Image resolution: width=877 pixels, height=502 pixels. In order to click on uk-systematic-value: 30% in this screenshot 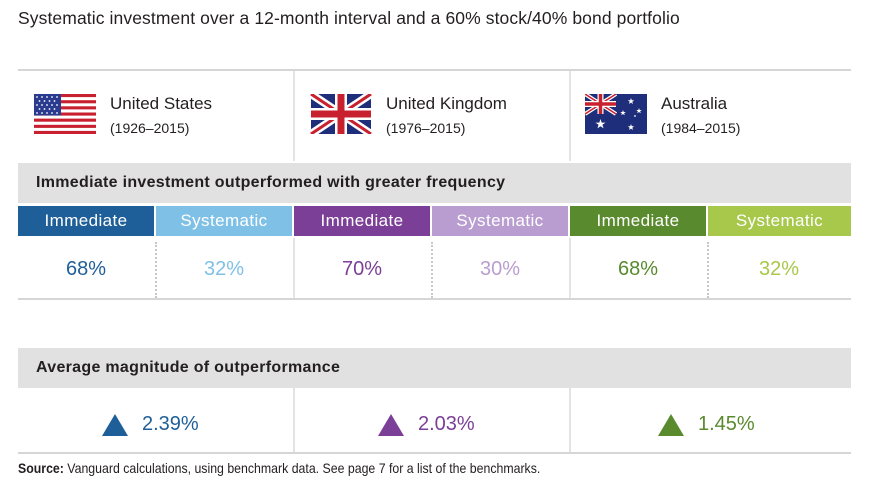, I will do `click(500, 269)`.